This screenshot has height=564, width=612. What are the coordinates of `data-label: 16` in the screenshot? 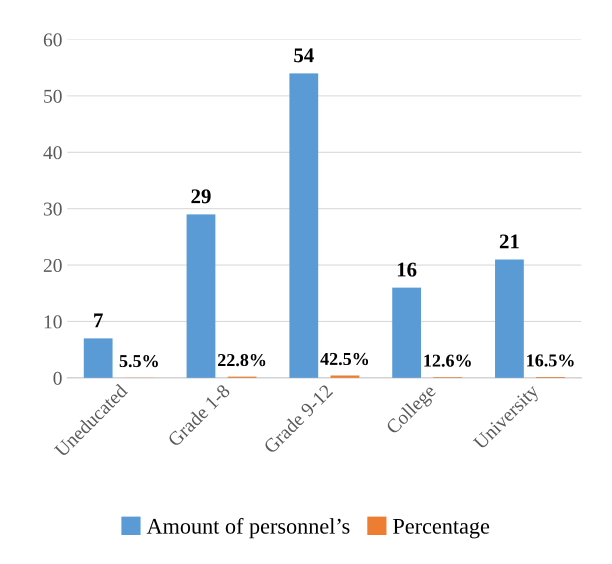 It's located at (407, 269).